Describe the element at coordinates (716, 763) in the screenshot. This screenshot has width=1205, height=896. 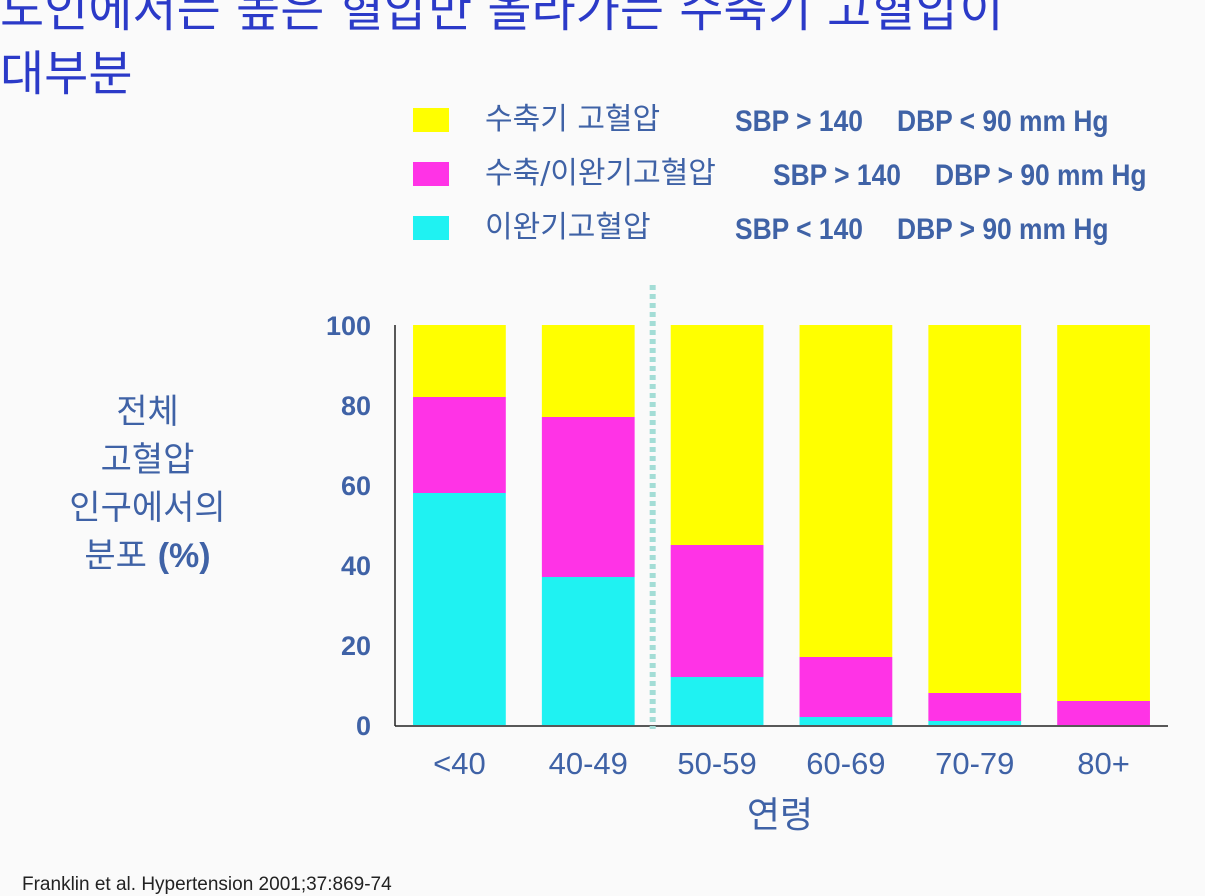
I see `x-tick-label: 50-59` at that location.